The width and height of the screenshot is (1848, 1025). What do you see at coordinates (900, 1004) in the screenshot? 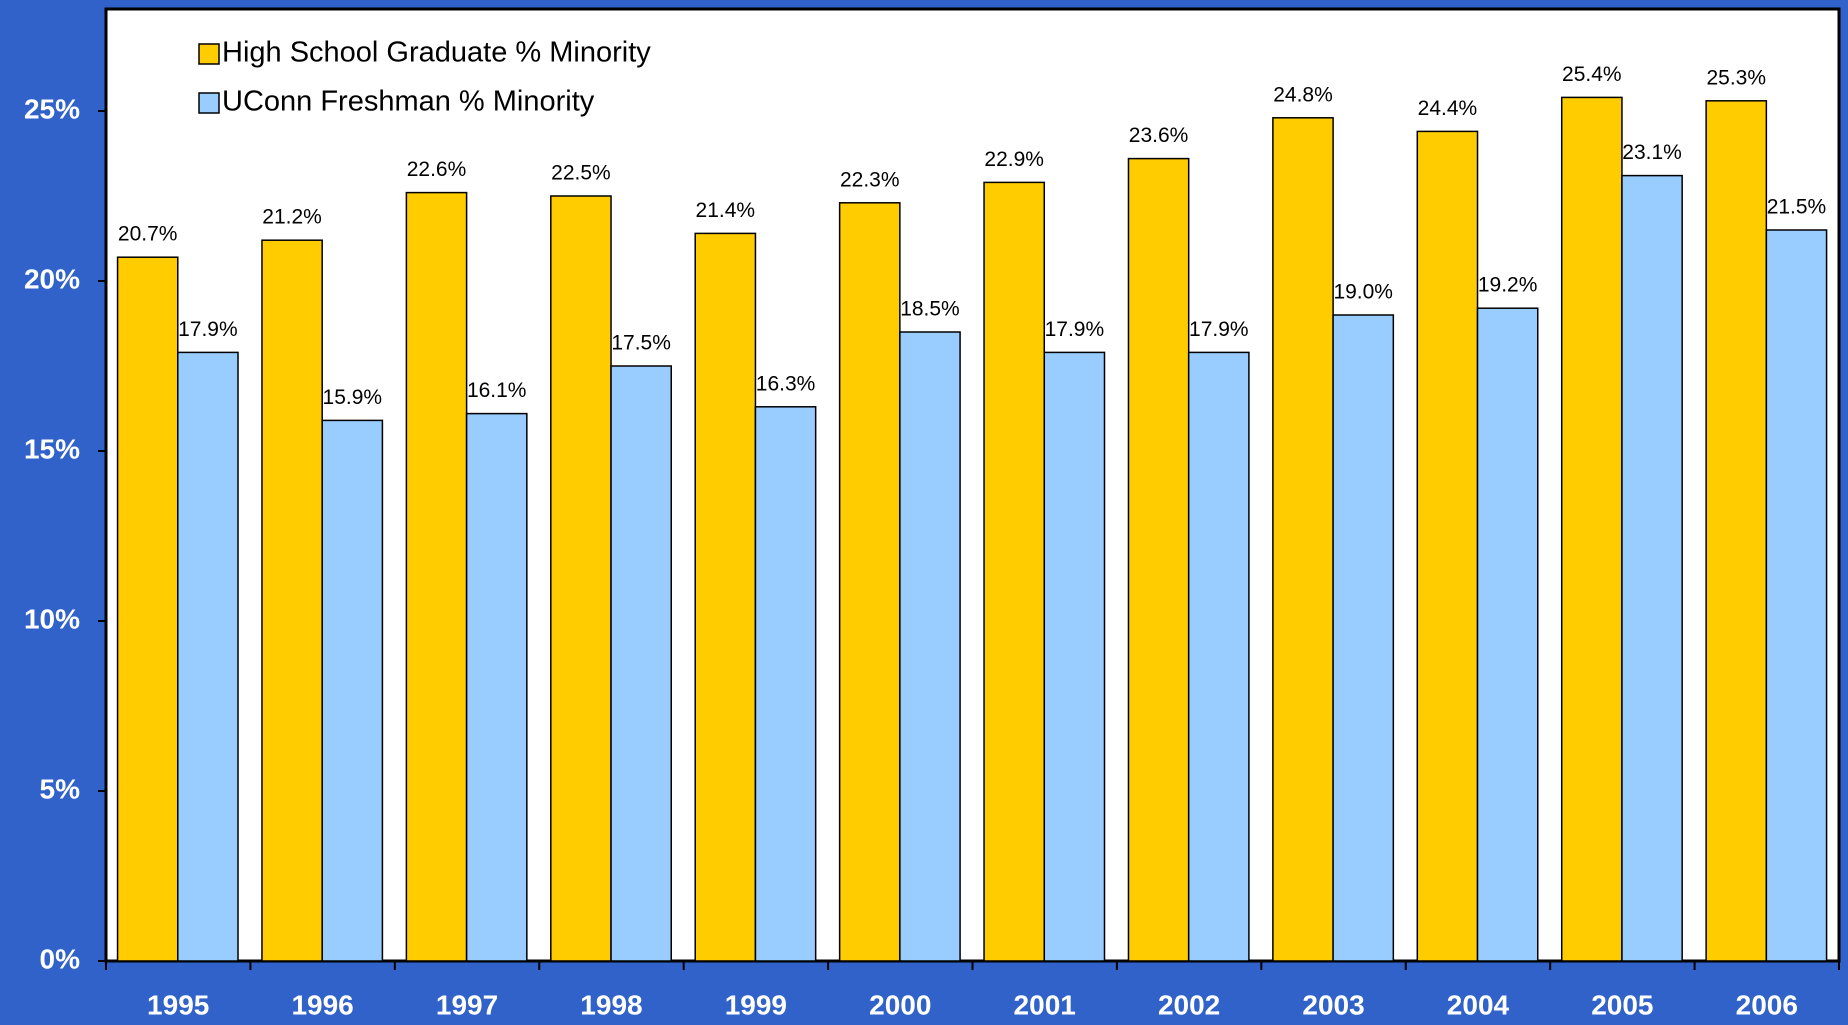
I see `x-tick-label: 2000` at bounding box center [900, 1004].